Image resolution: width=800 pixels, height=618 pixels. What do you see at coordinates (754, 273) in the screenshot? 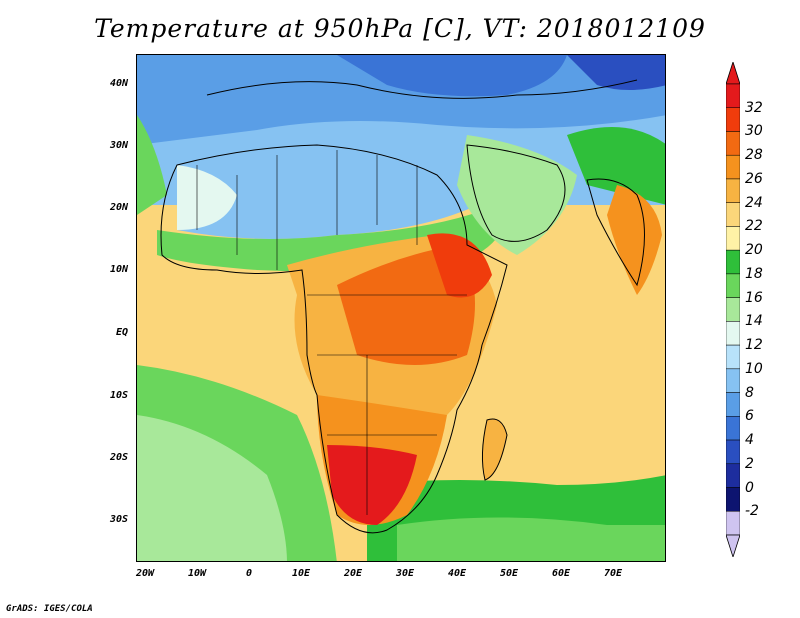
I see `colorbar-label: 18` at bounding box center [754, 273].